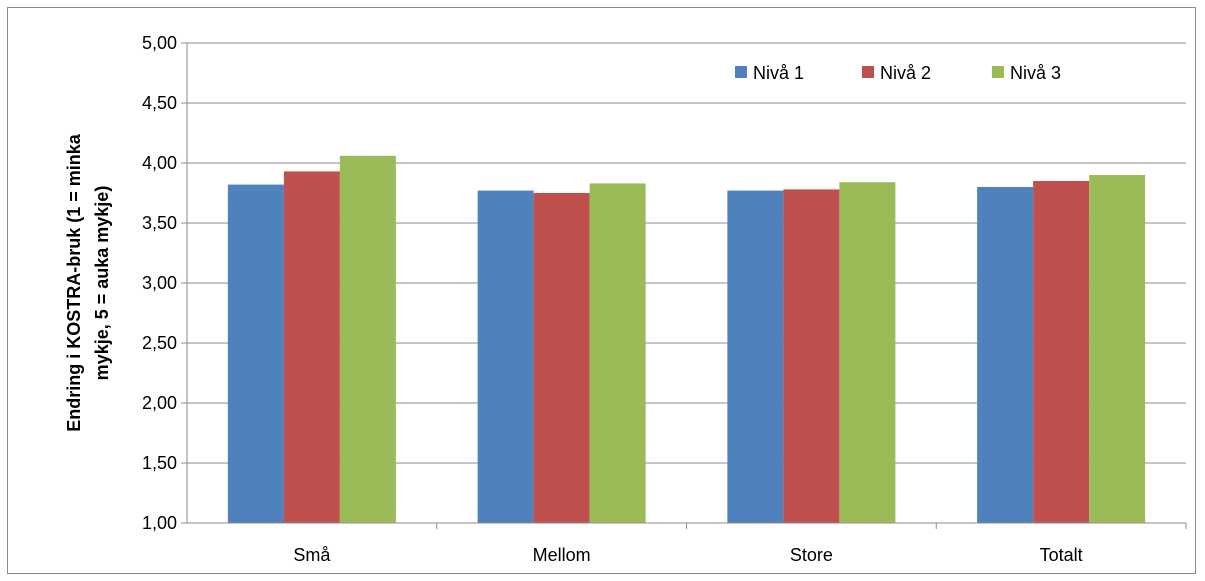 The width and height of the screenshot is (1205, 581). I want to click on x-tick-label: Mellom, so click(562, 555).